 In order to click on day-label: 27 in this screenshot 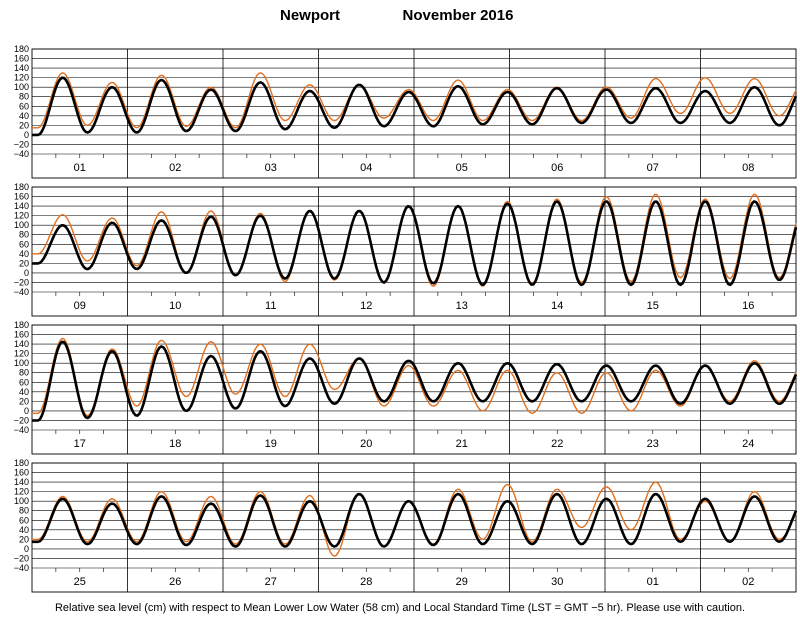, I will do `click(271, 582)`.